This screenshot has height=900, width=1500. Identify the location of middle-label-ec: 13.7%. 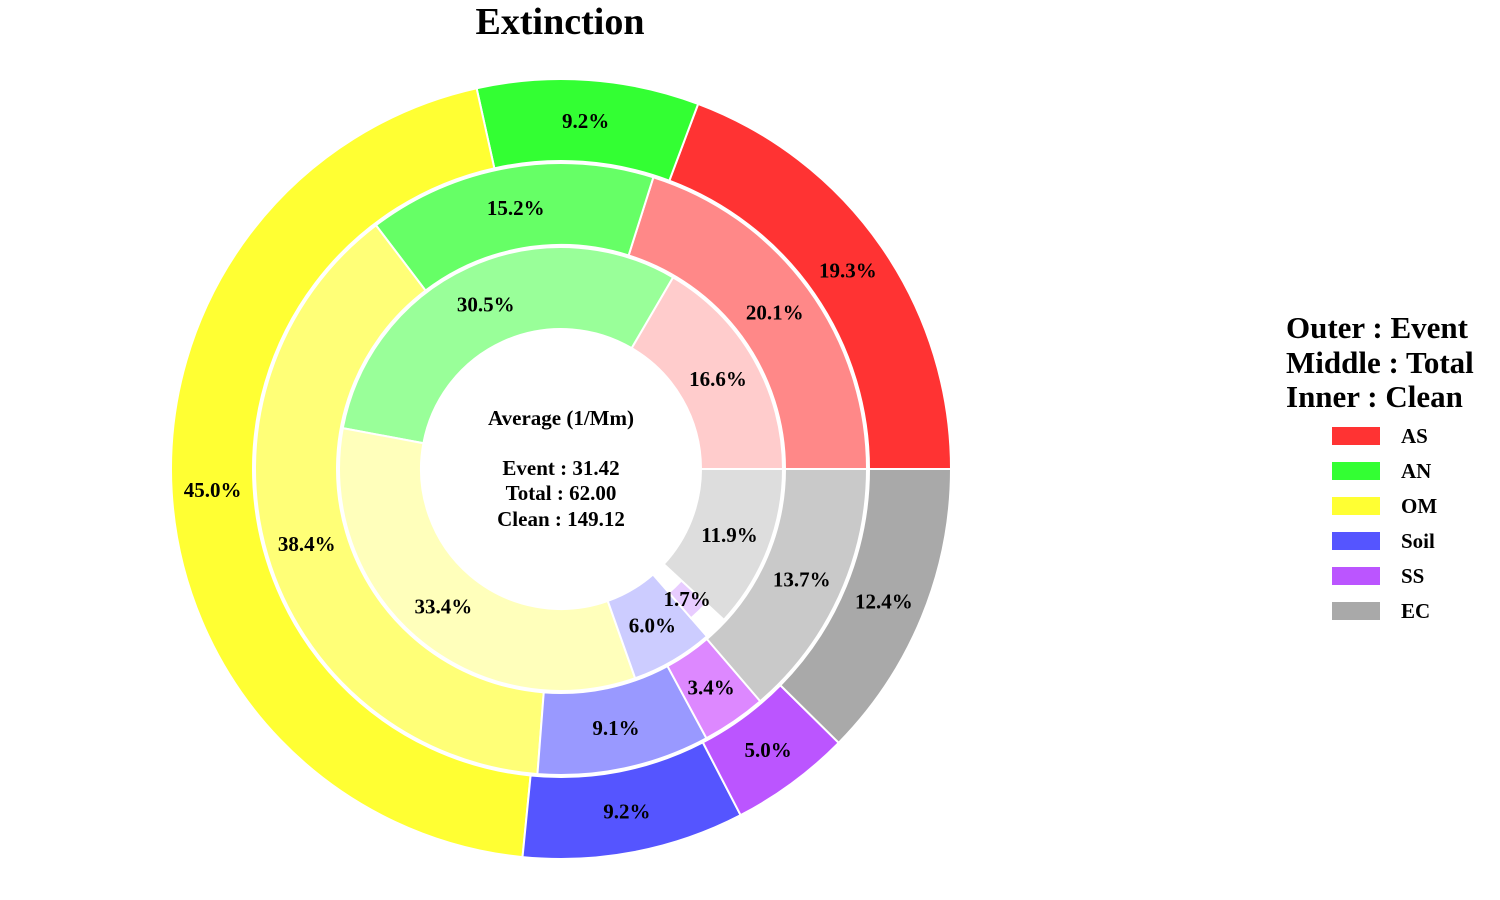
(802, 580).